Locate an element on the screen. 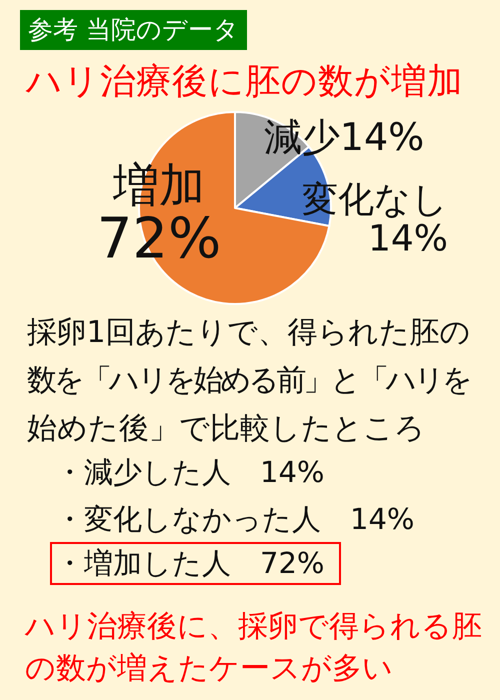  slice-label: 減少 is located at coordinates (302, 137).